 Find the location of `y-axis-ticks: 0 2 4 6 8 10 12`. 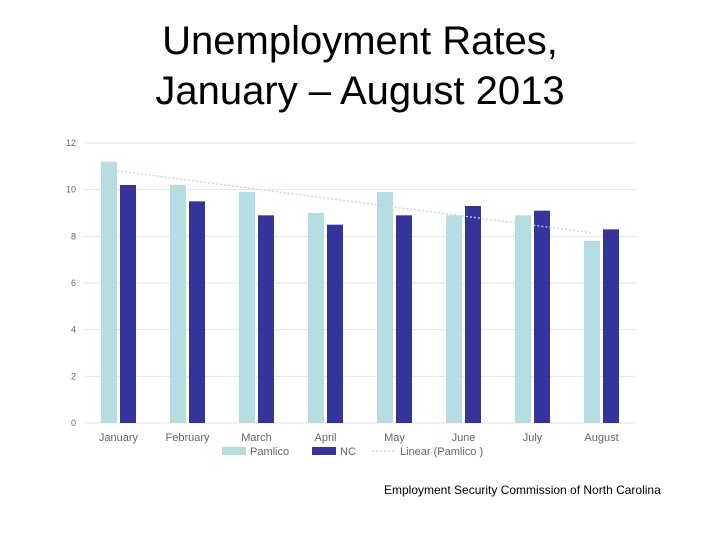

y-axis-ticks: 0 2 4 6 8 10 12 is located at coordinates (71, 283).